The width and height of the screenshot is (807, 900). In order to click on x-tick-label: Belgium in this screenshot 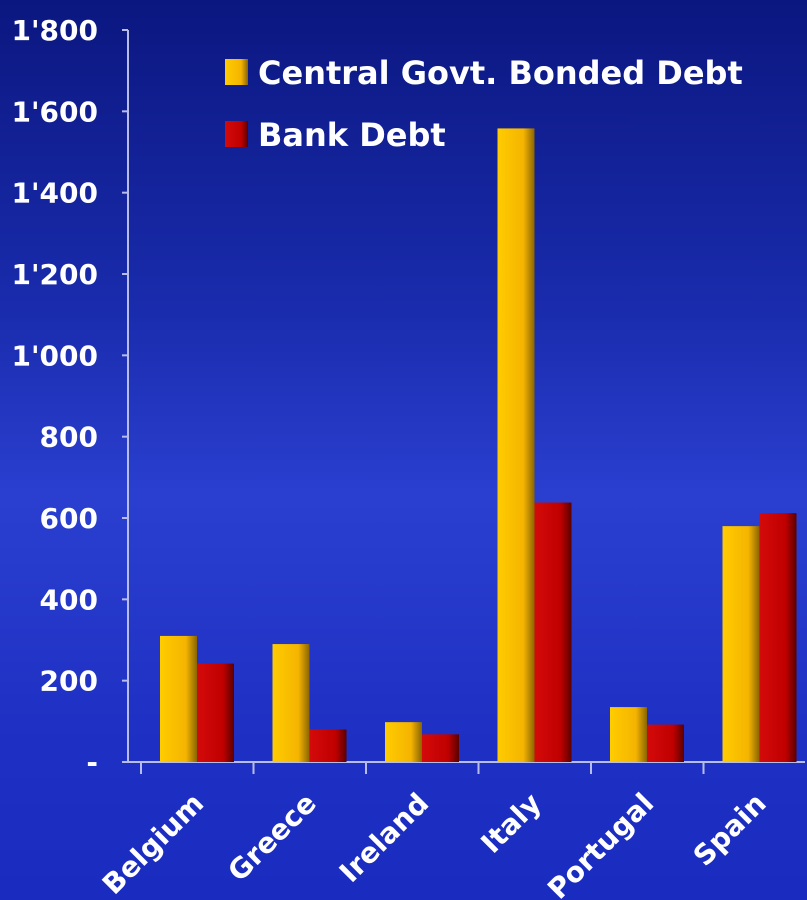, I will do `click(153, 843)`.